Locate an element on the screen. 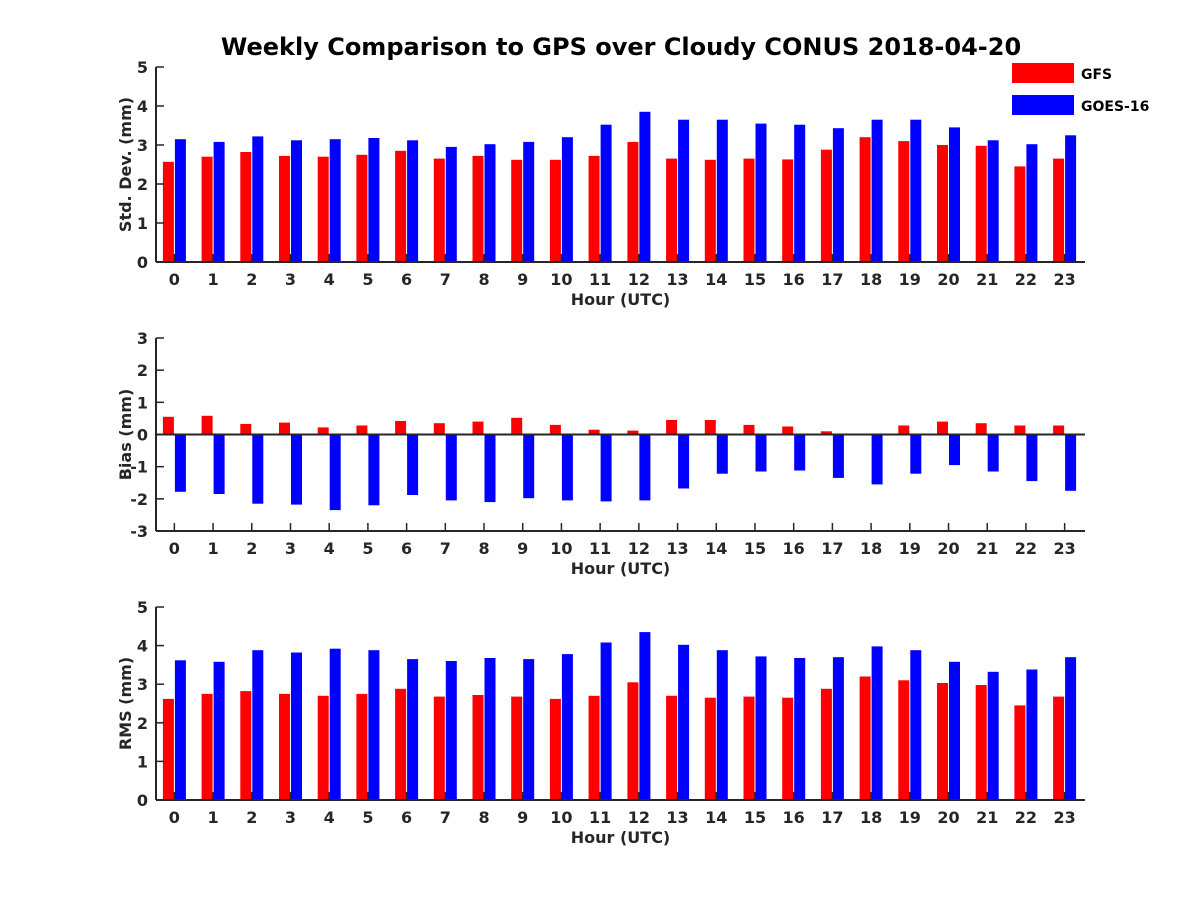 The width and height of the screenshot is (1200, 900). y-tick-label: 5 is located at coordinates (142, 67).